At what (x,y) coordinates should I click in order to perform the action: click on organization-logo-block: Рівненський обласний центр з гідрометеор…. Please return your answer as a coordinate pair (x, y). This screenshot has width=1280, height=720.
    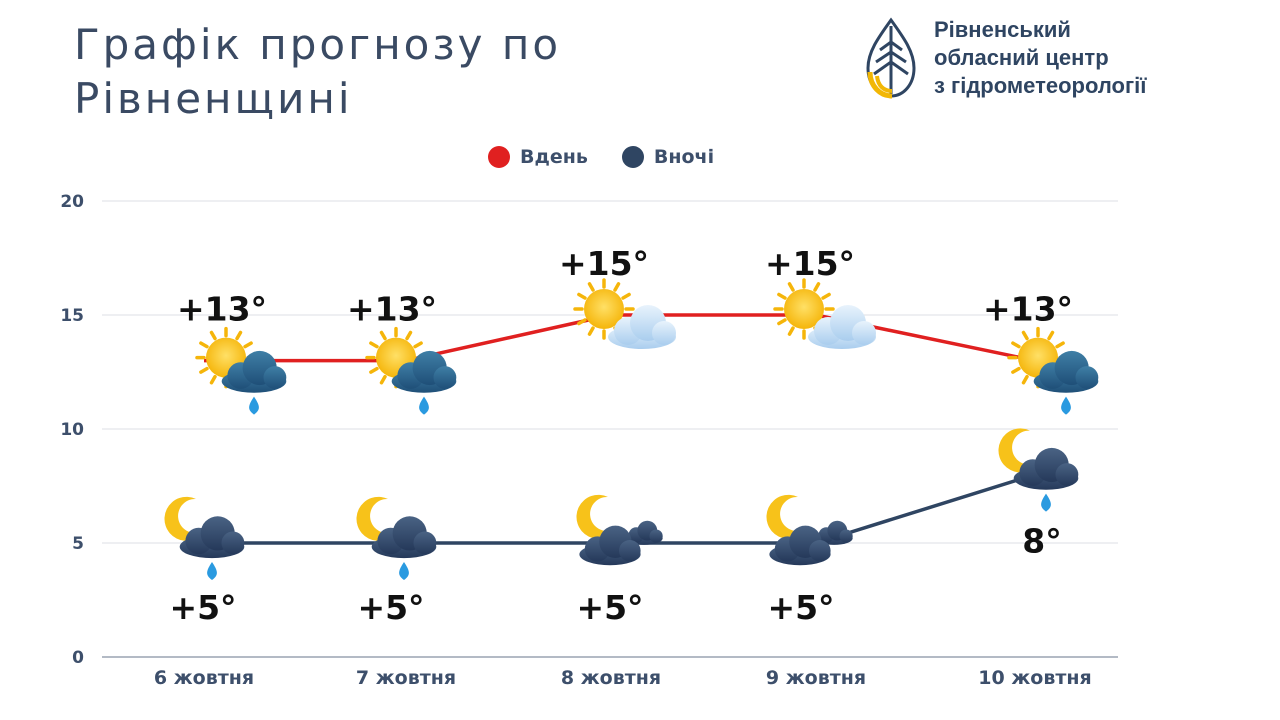
    Looking at the image, I should click on (1049, 58).